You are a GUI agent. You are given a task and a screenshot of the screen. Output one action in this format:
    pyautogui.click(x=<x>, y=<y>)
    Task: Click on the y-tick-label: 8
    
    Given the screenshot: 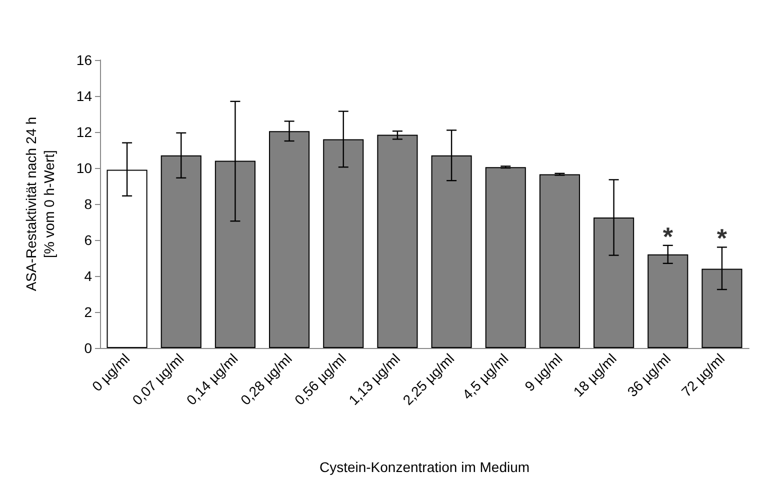 What is the action you would take?
    pyautogui.click(x=88, y=204)
    